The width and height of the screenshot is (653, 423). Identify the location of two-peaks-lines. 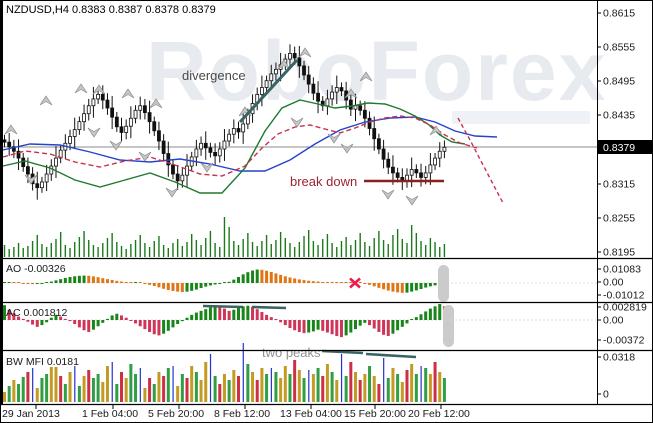
(309, 331).